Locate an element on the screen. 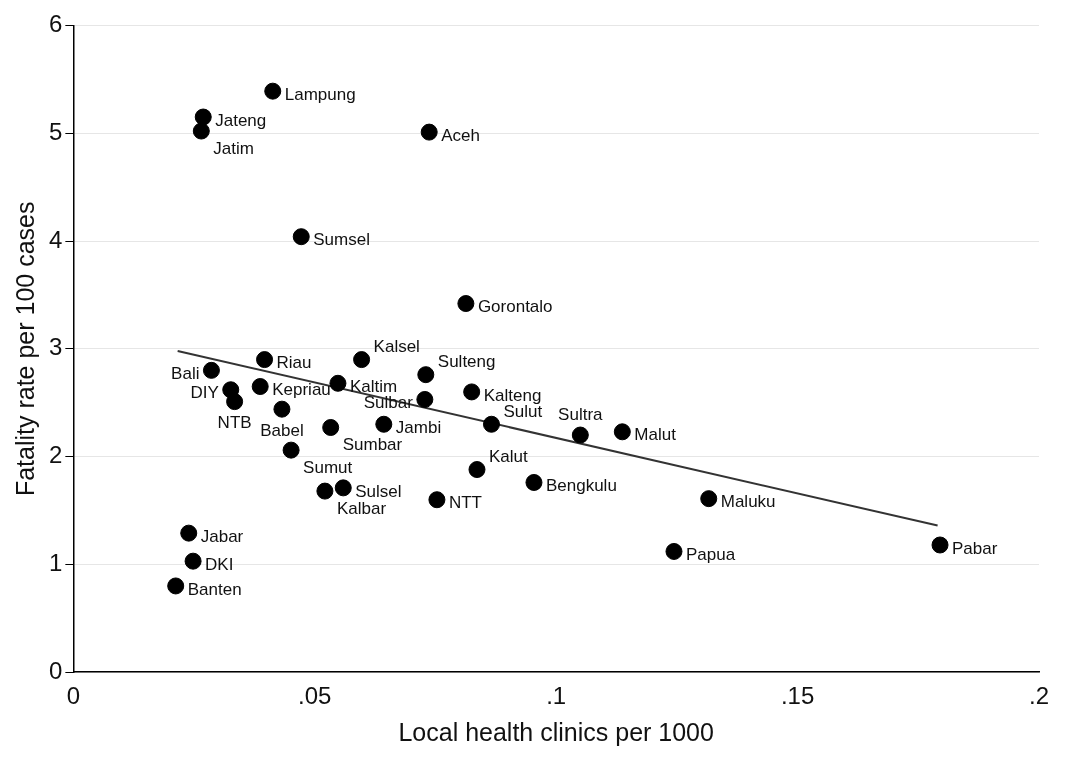 The width and height of the screenshot is (1067, 761). x-tick-label: .05 is located at coordinates (315, 696).